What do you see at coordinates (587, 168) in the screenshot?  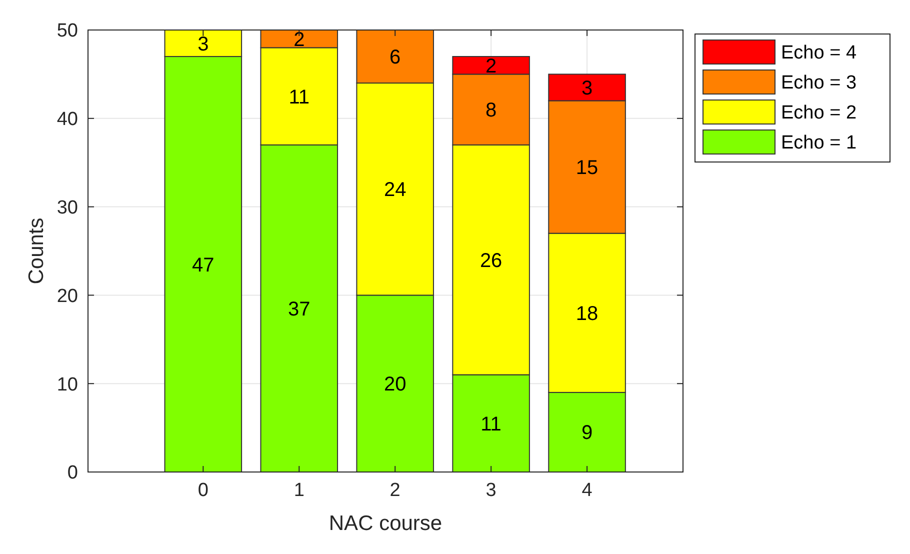 I see `data-label: 15` at bounding box center [587, 168].